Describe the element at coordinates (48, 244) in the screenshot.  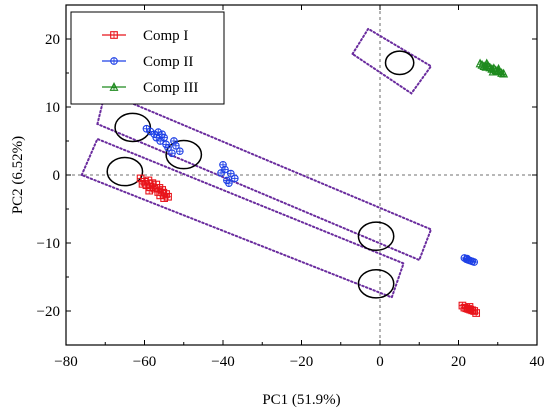
I see `y-tick-label: −10` at that location.